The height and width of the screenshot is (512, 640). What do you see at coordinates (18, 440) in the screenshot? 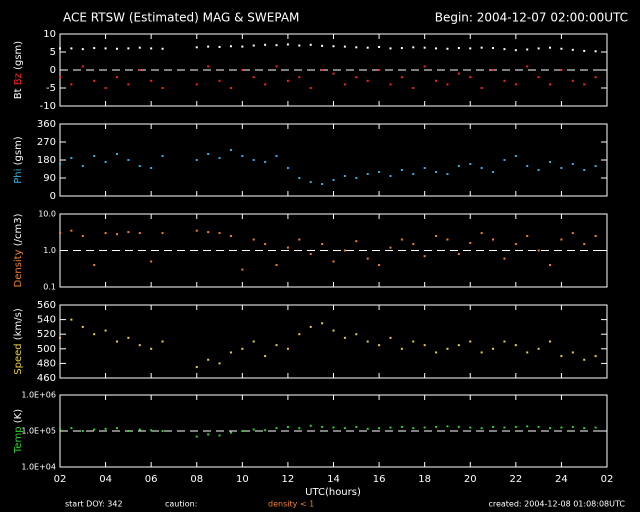
I see `series-label: Temp` at bounding box center [18, 440].